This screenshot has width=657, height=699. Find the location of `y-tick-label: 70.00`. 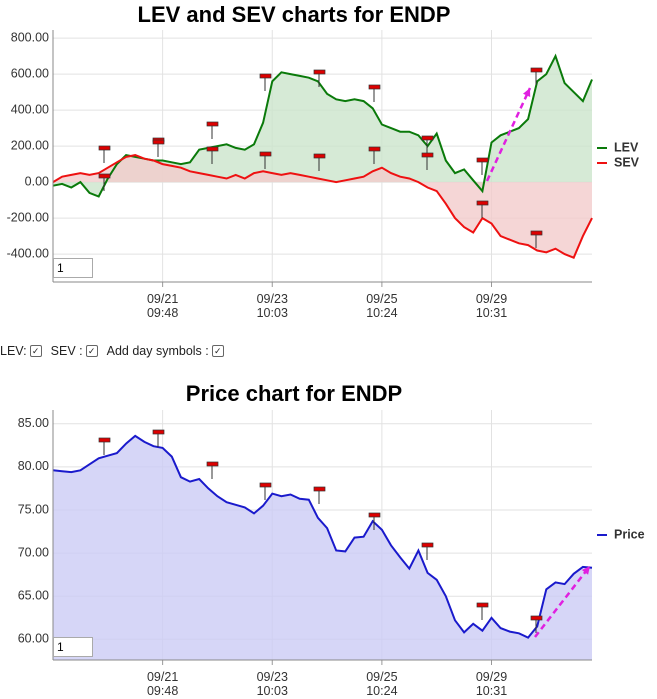

y-tick-label: 70.00 is located at coordinates (33, 552).